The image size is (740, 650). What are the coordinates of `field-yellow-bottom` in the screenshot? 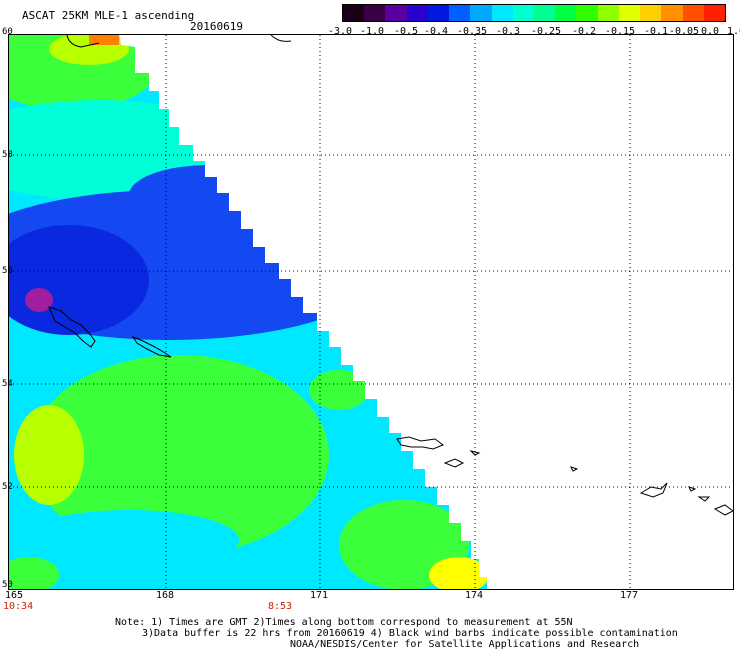 It's located at (458, 573).